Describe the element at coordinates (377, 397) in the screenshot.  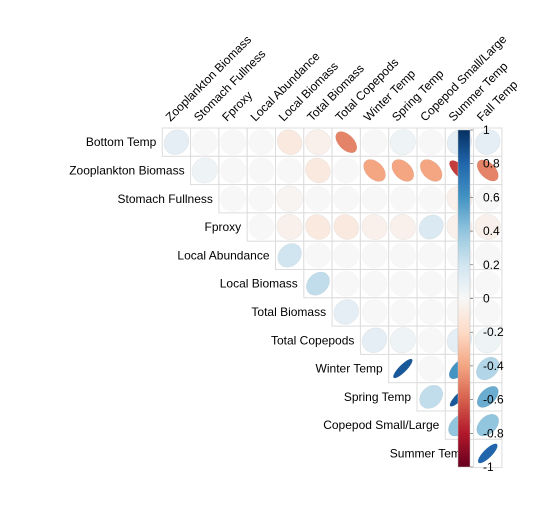
I see `row-label: Spring Temp` at that location.